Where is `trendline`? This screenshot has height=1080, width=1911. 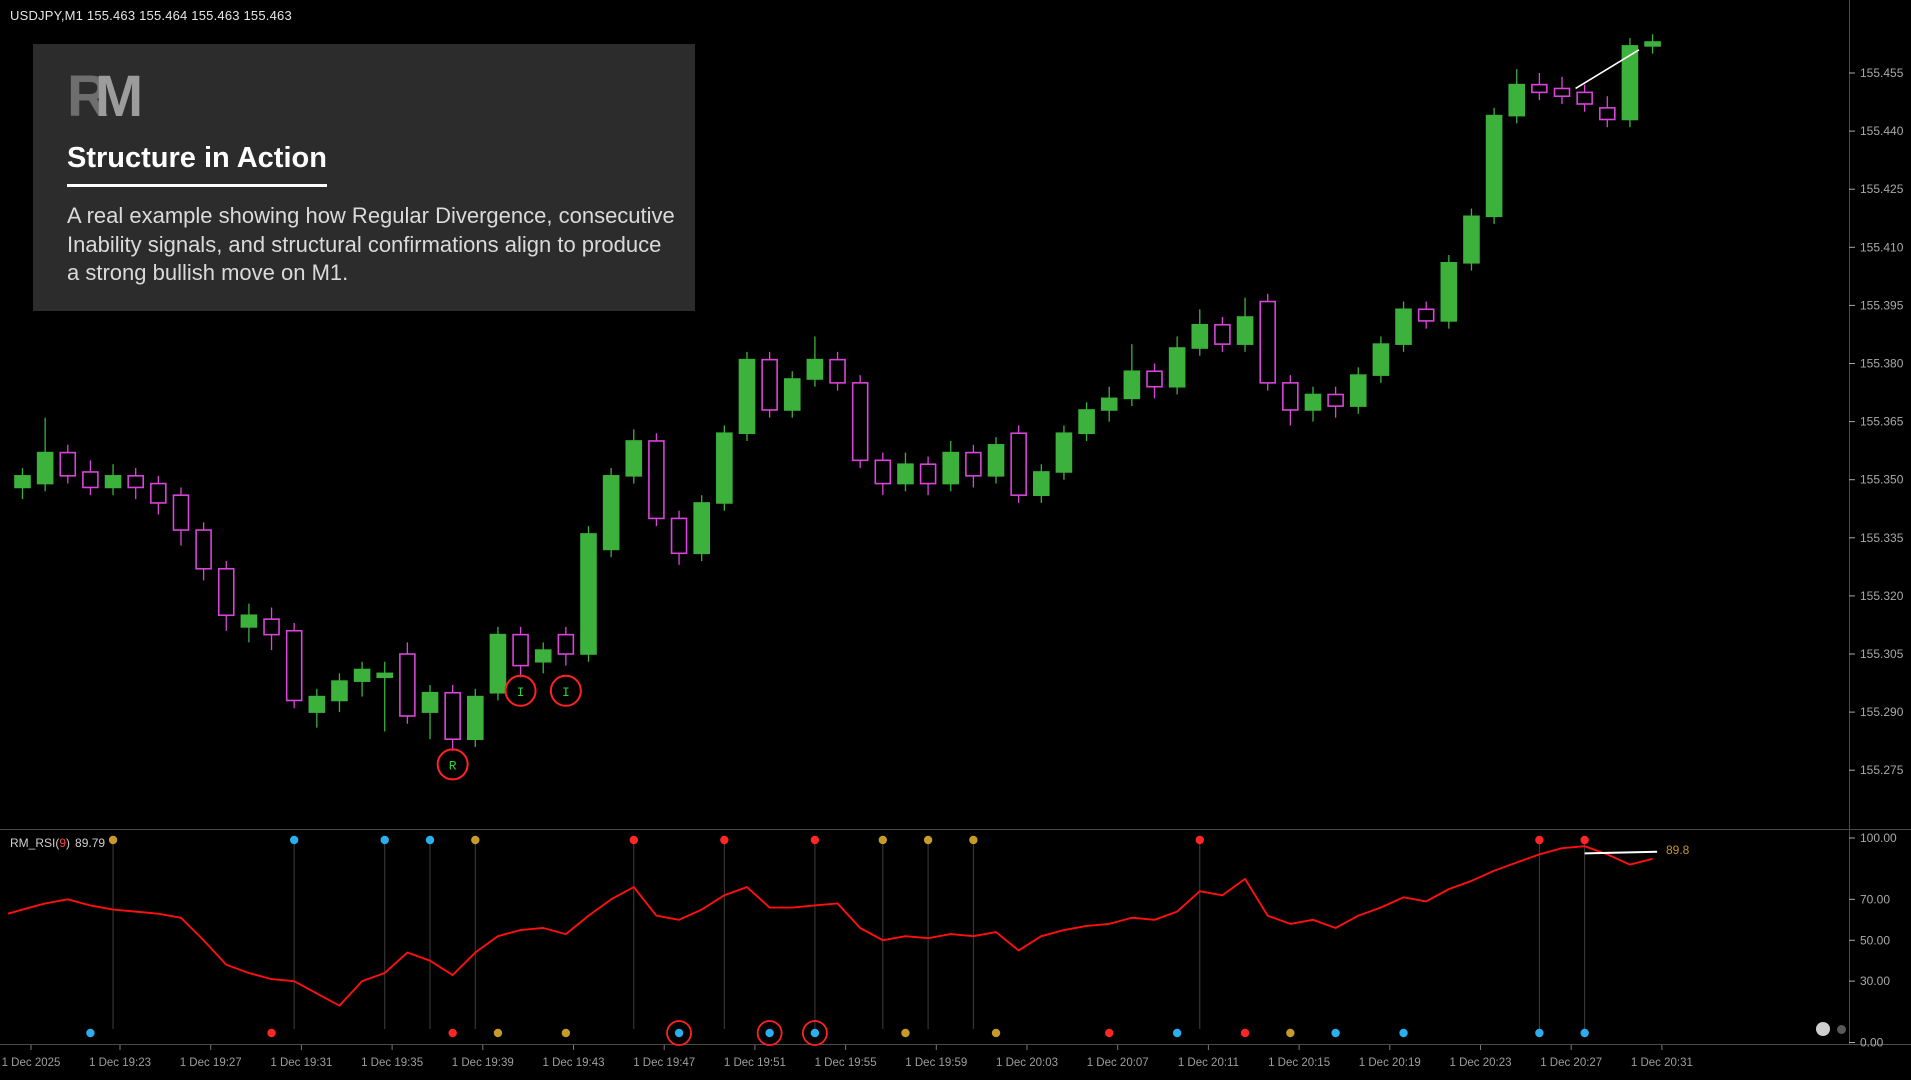
trendline is located at coordinates (1607, 69).